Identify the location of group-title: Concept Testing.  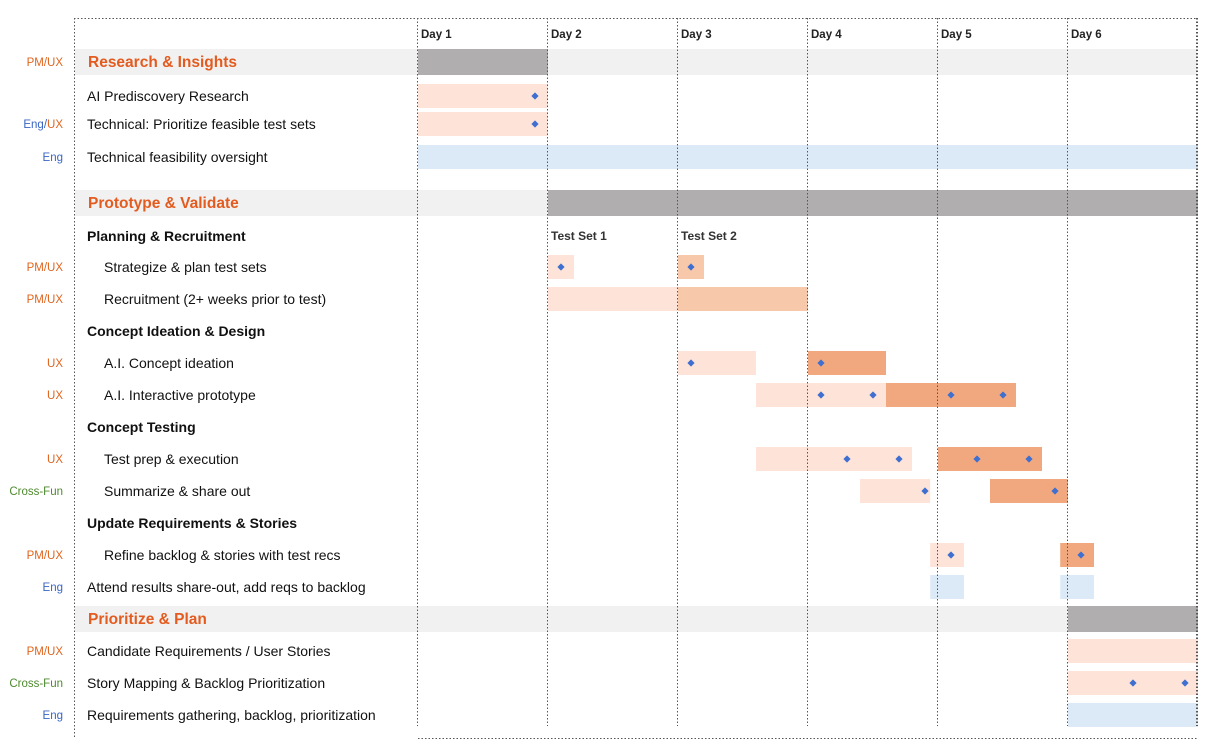
(141, 427).